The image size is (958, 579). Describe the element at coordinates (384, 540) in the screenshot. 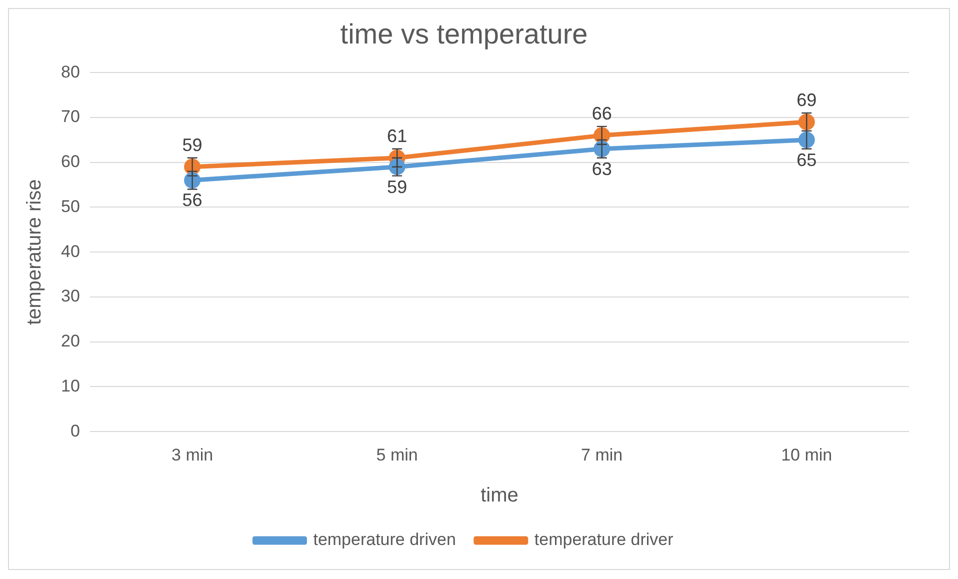

I see `legend-label: temperature driven` at that location.